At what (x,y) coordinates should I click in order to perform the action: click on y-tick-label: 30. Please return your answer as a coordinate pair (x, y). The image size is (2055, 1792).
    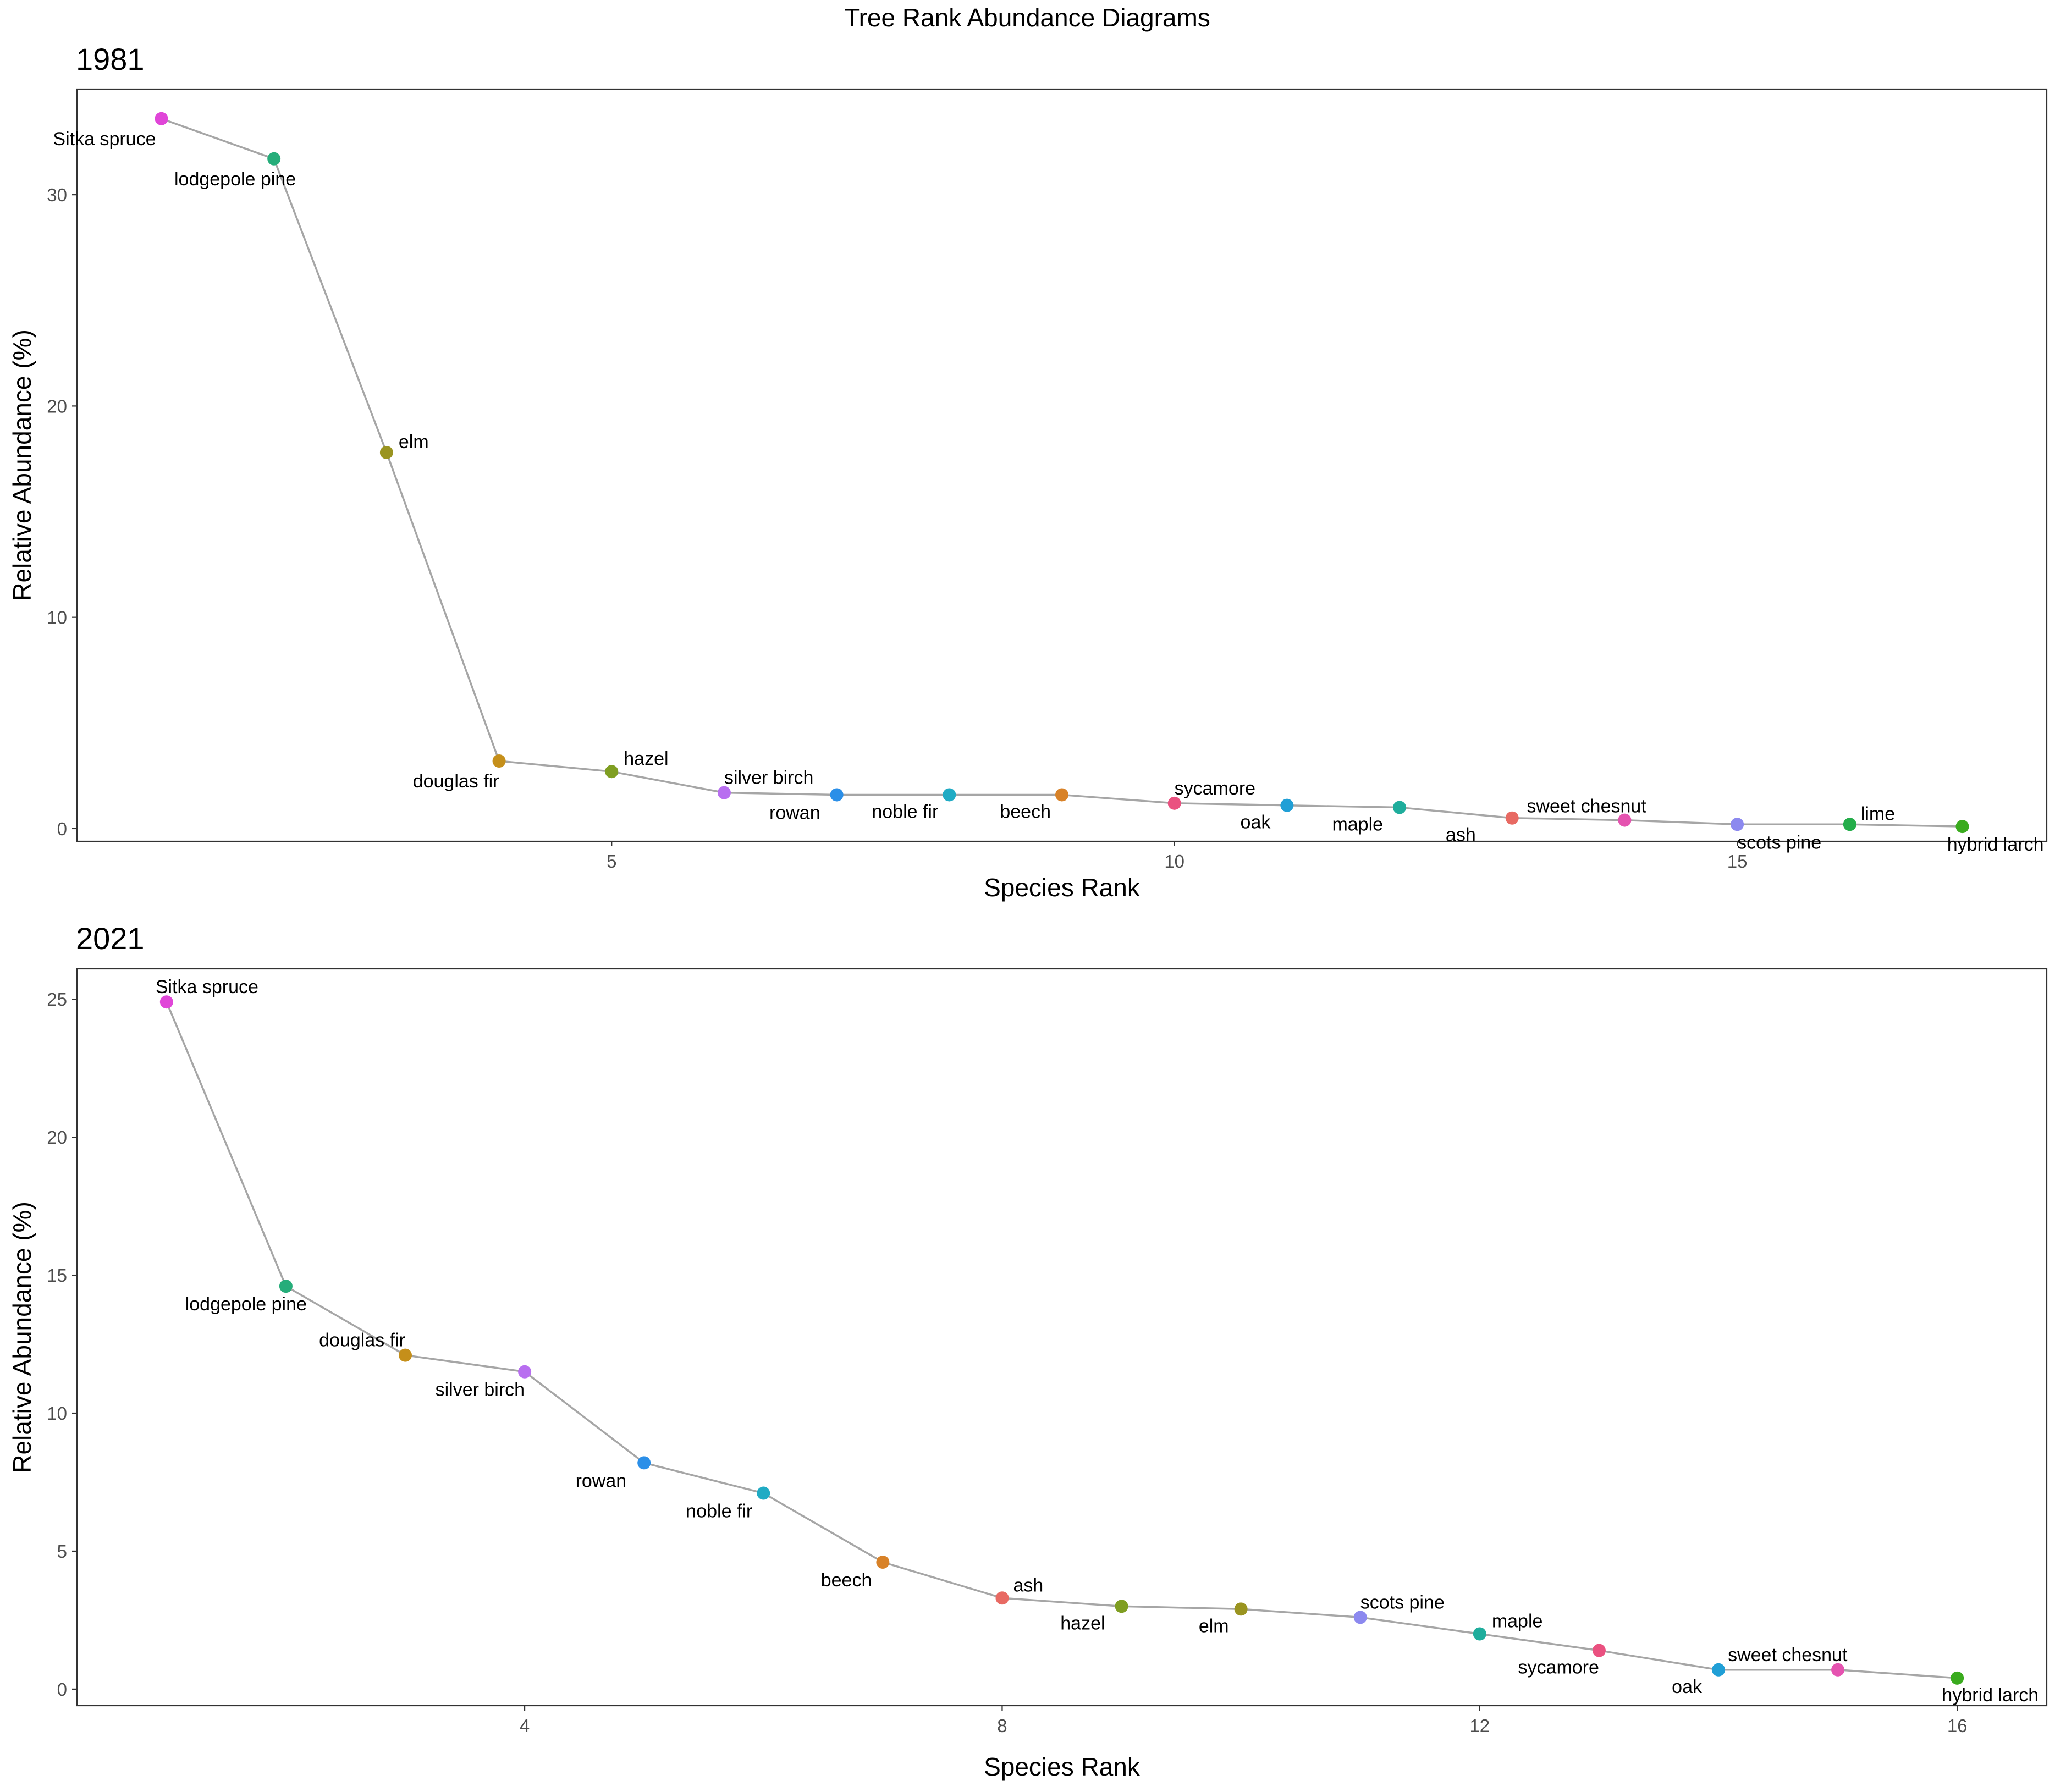
    Looking at the image, I should click on (57, 195).